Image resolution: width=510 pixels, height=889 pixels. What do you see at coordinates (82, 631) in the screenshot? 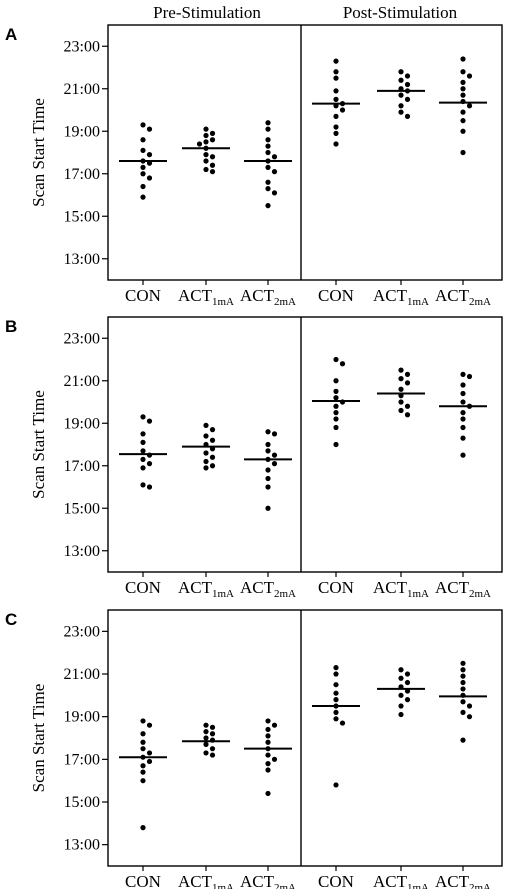
I see `y-tick-label: 23:00` at bounding box center [82, 631].